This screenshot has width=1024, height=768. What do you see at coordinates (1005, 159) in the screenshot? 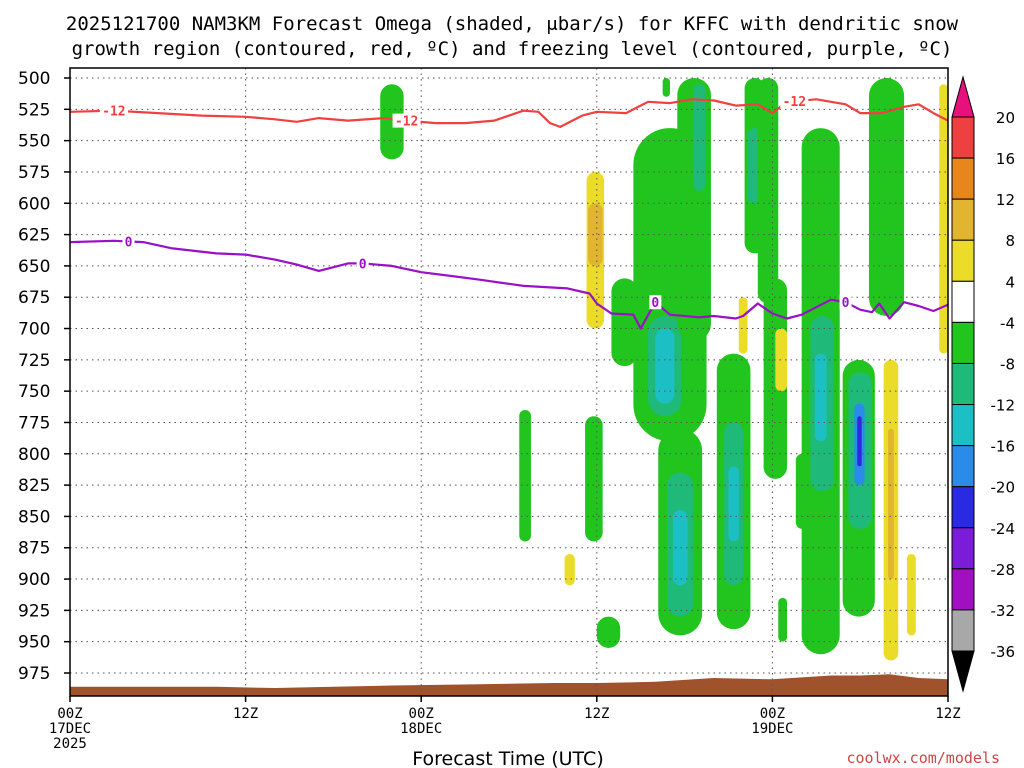
I see `colorbar-label-1: 16` at bounding box center [1005, 159].